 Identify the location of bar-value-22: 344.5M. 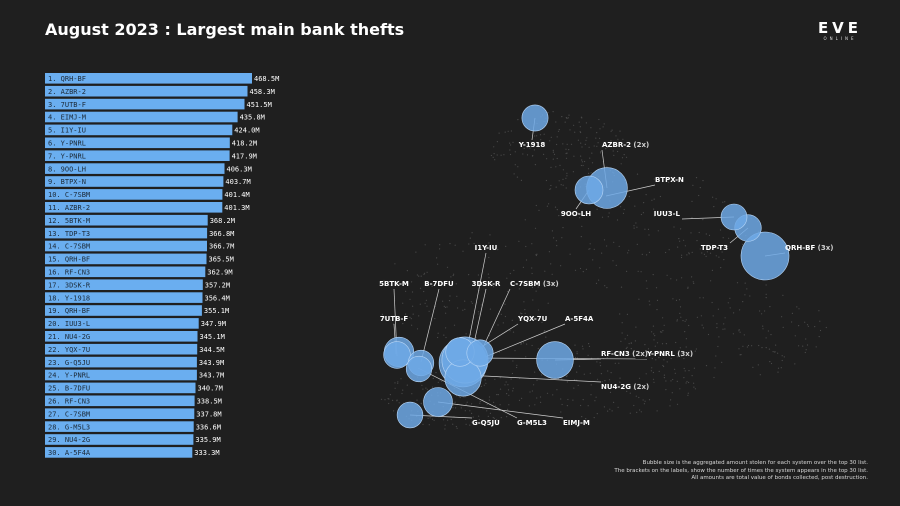
(211, 350).